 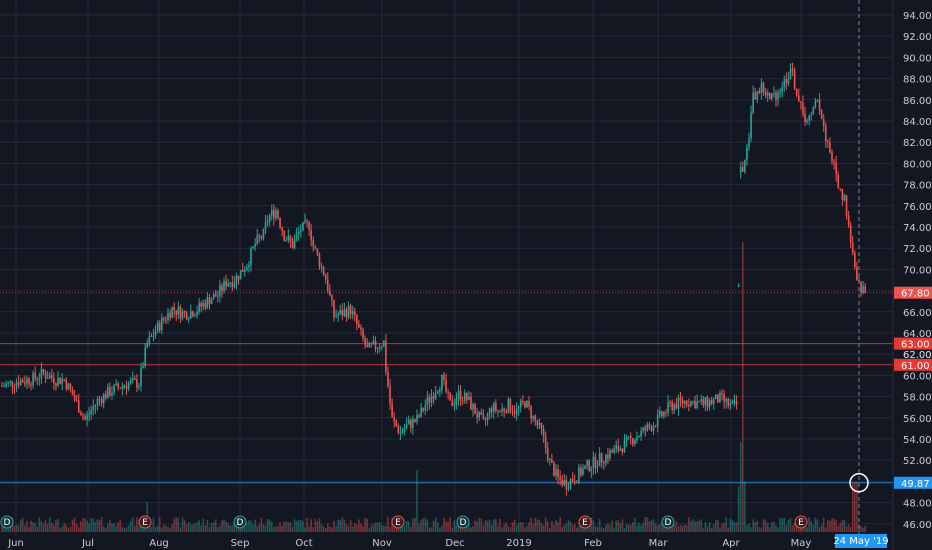 I want to click on price-tick-label: 74.00, so click(x=917, y=228).